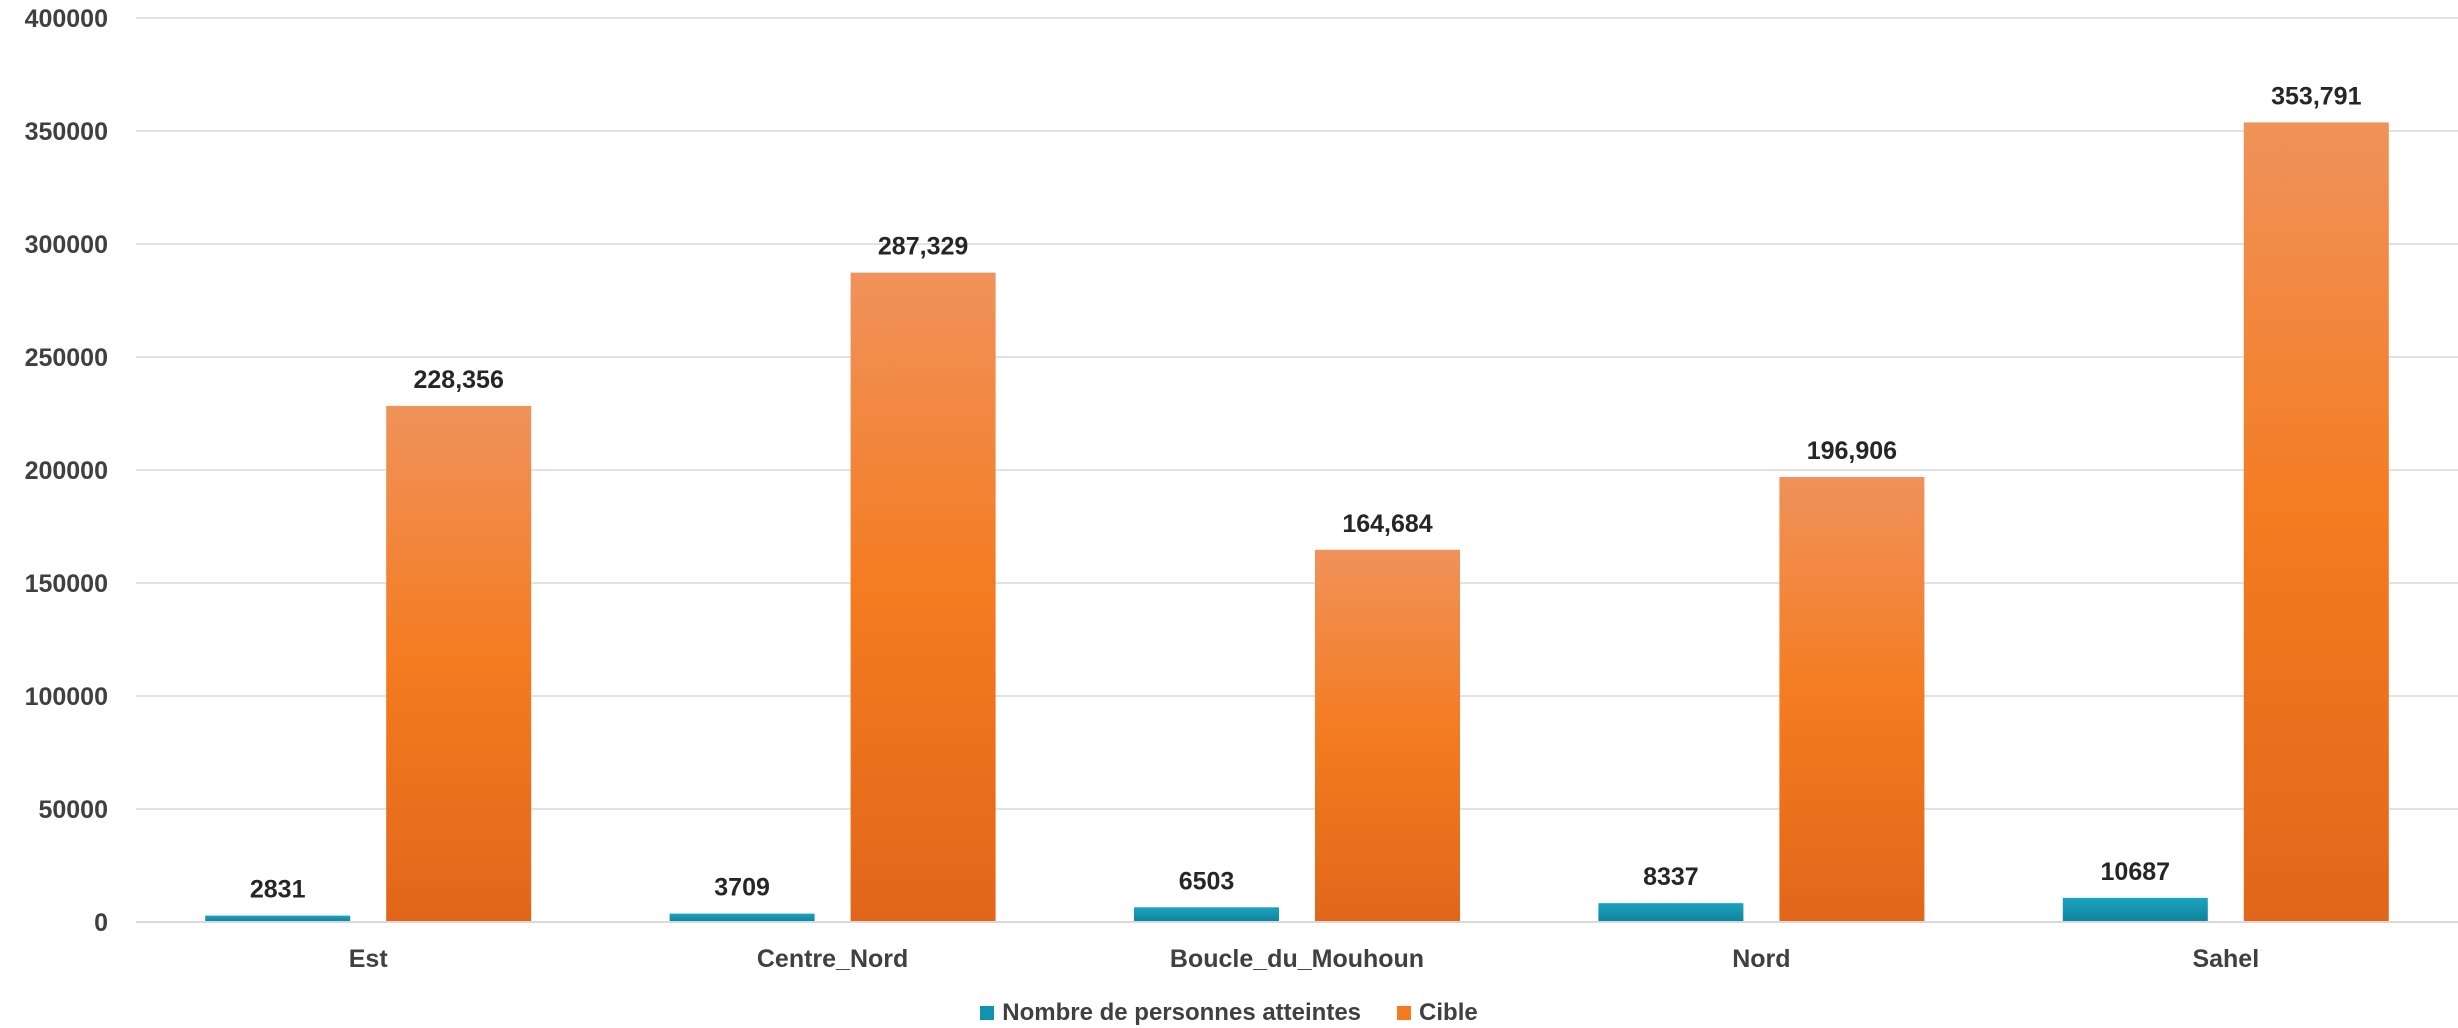 The height and width of the screenshot is (1028, 2458). What do you see at coordinates (742, 888) in the screenshot?
I see `data-label-atteintes: 3709` at bounding box center [742, 888].